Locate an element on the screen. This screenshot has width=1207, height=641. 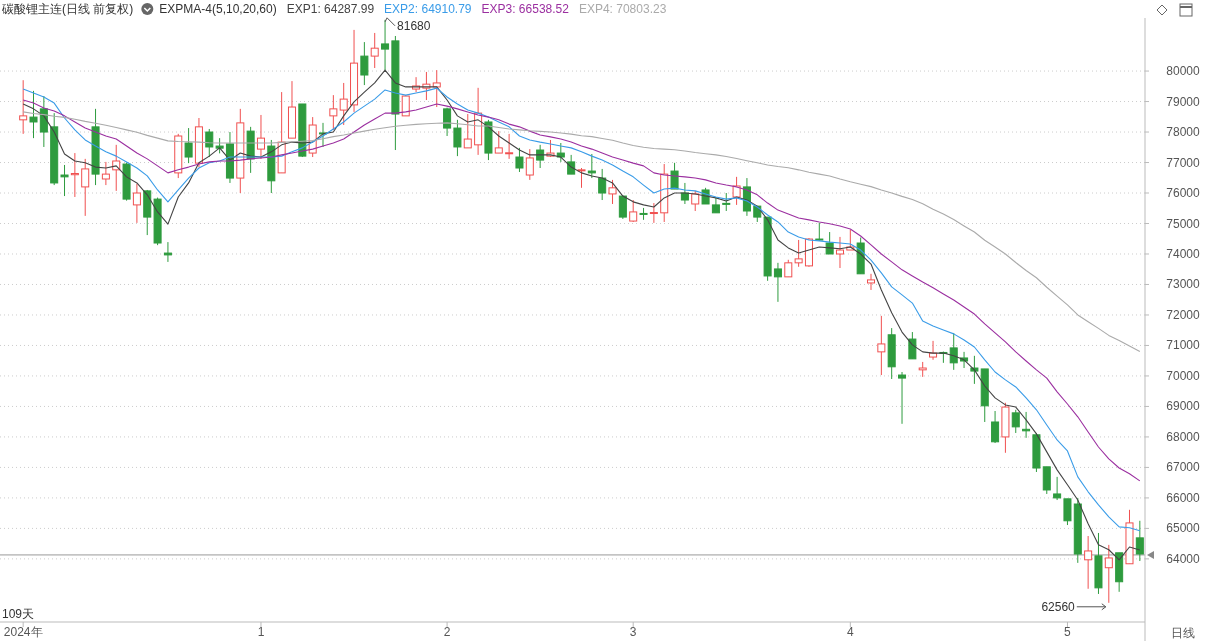
y-tick-label: 77000 is located at coordinates (1183, 162).